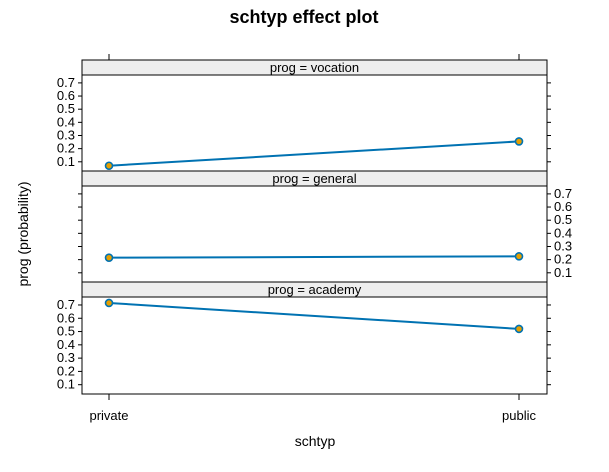 Image resolution: width=609 pixels, height=472 pixels. I want to click on x-tick-label: public, so click(519, 415).